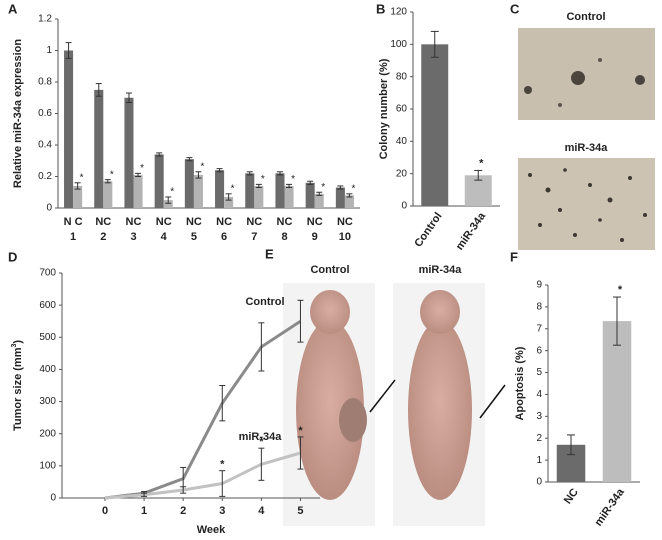 Image resolution: width=662 pixels, height=540 pixels. I want to click on photo, so click(586, 74).